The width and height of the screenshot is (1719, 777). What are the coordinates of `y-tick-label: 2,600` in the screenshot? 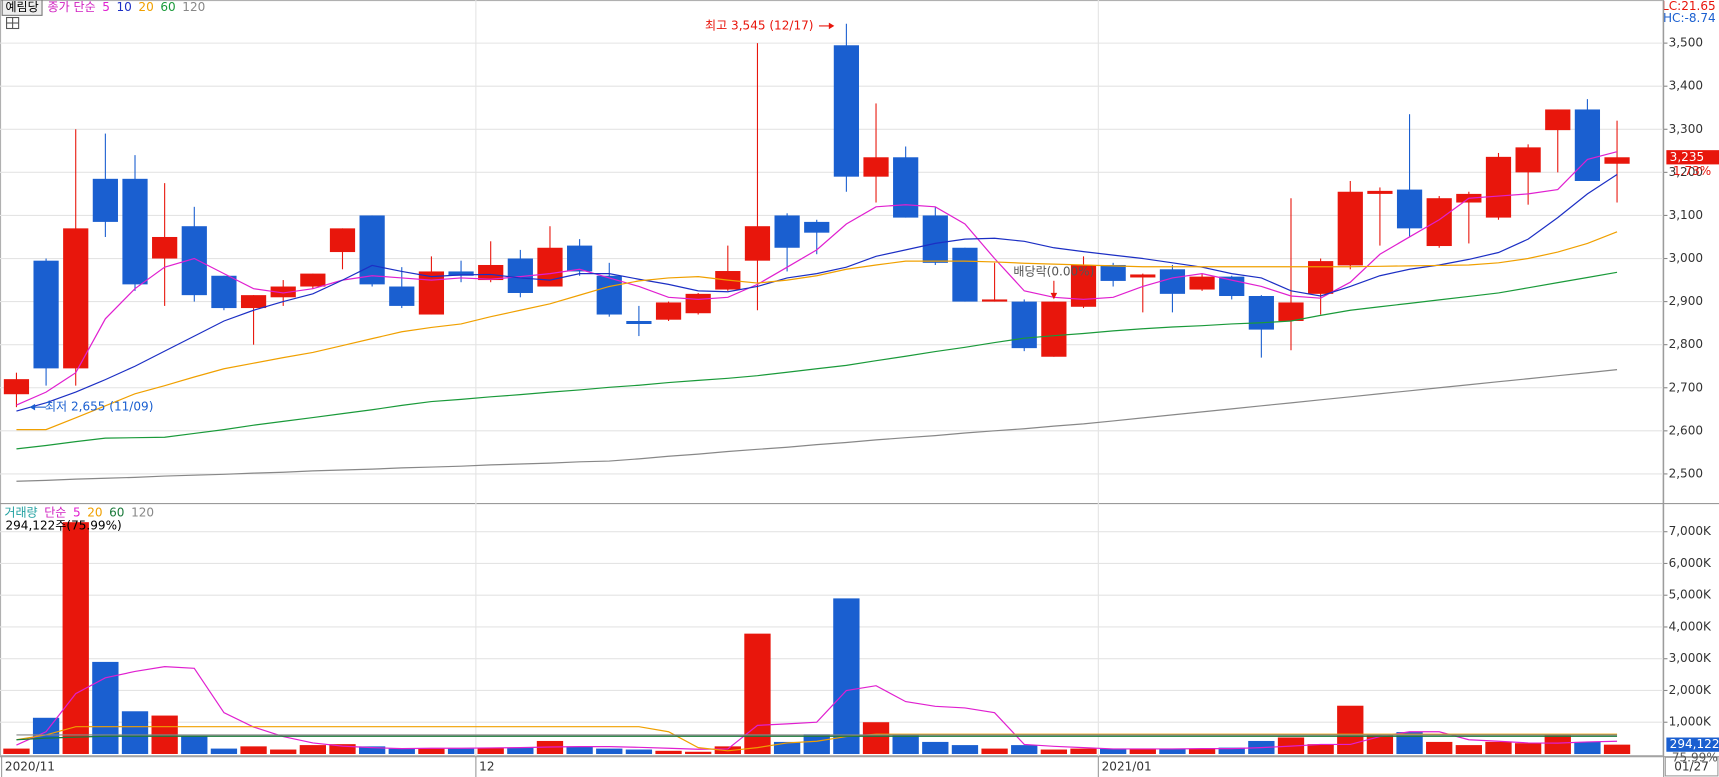 It's located at (1686, 430).